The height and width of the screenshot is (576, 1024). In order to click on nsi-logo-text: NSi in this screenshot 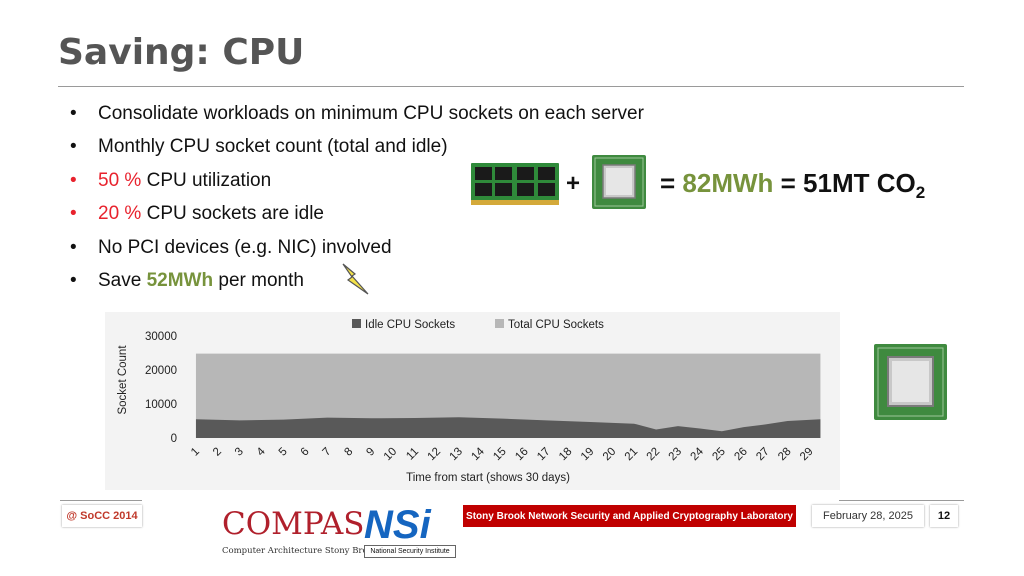, I will do `click(397, 525)`.